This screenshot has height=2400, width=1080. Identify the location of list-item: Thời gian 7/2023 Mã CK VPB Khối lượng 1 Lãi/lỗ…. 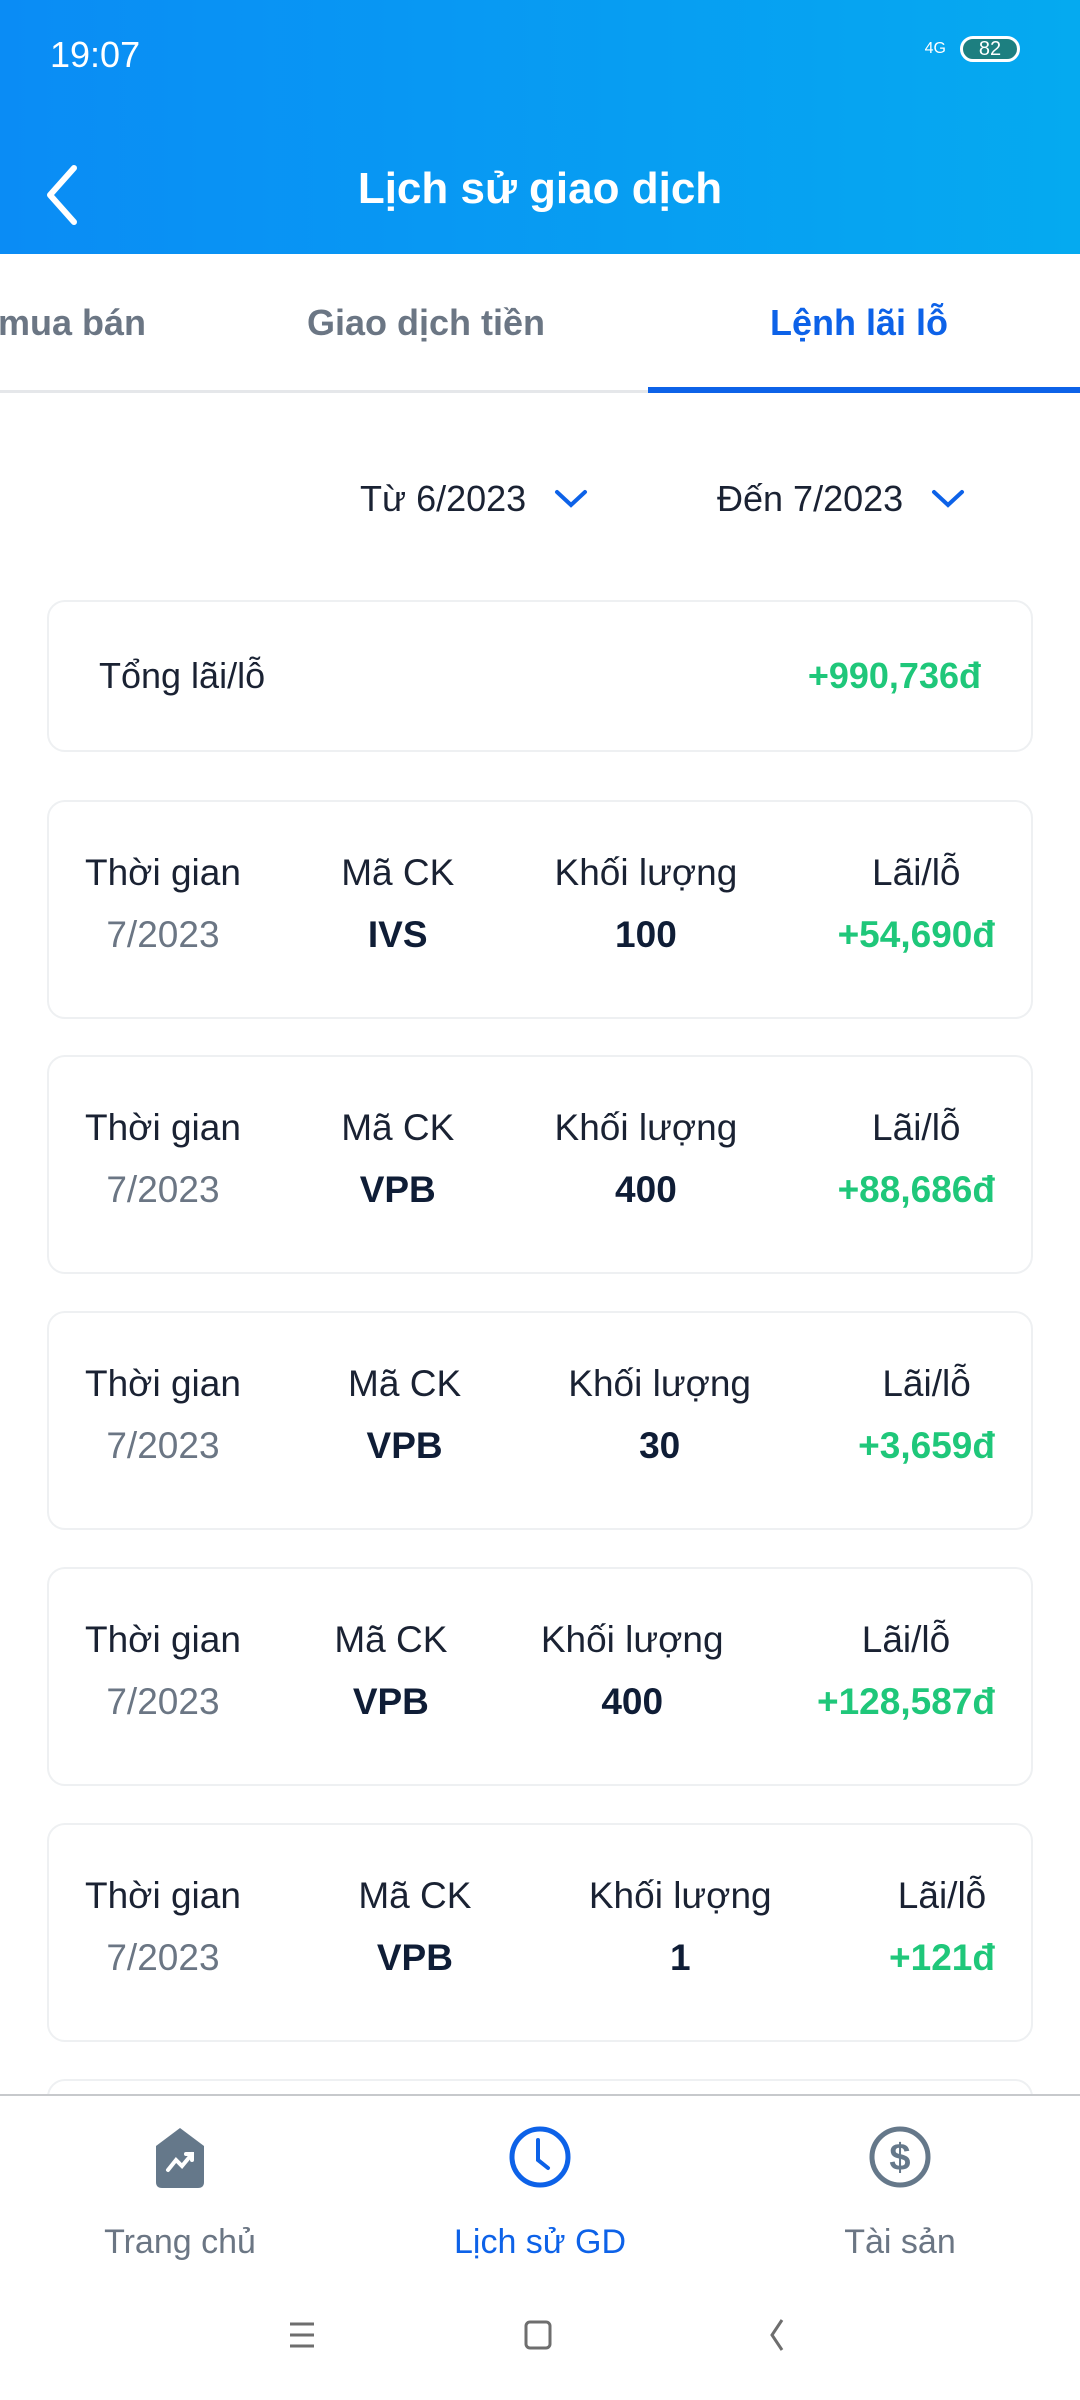
(540, 1932).